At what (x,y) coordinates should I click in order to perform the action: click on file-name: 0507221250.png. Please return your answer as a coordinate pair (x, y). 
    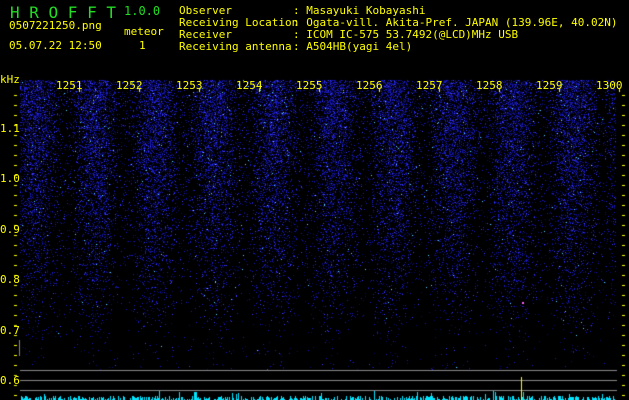
    Looking at the image, I should click on (55, 25).